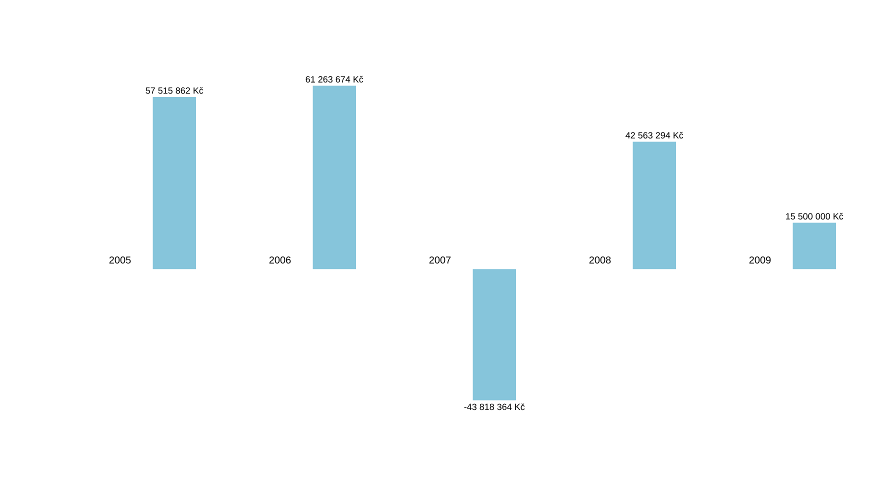  I want to click on x-tick-label: 2008, so click(600, 260).